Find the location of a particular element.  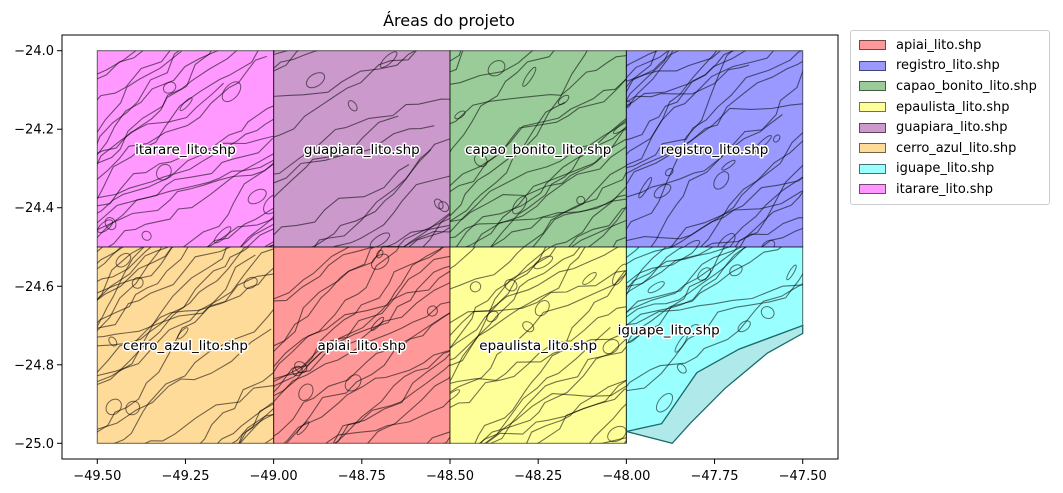

x-tick-label: −47.75 is located at coordinates (714, 476).